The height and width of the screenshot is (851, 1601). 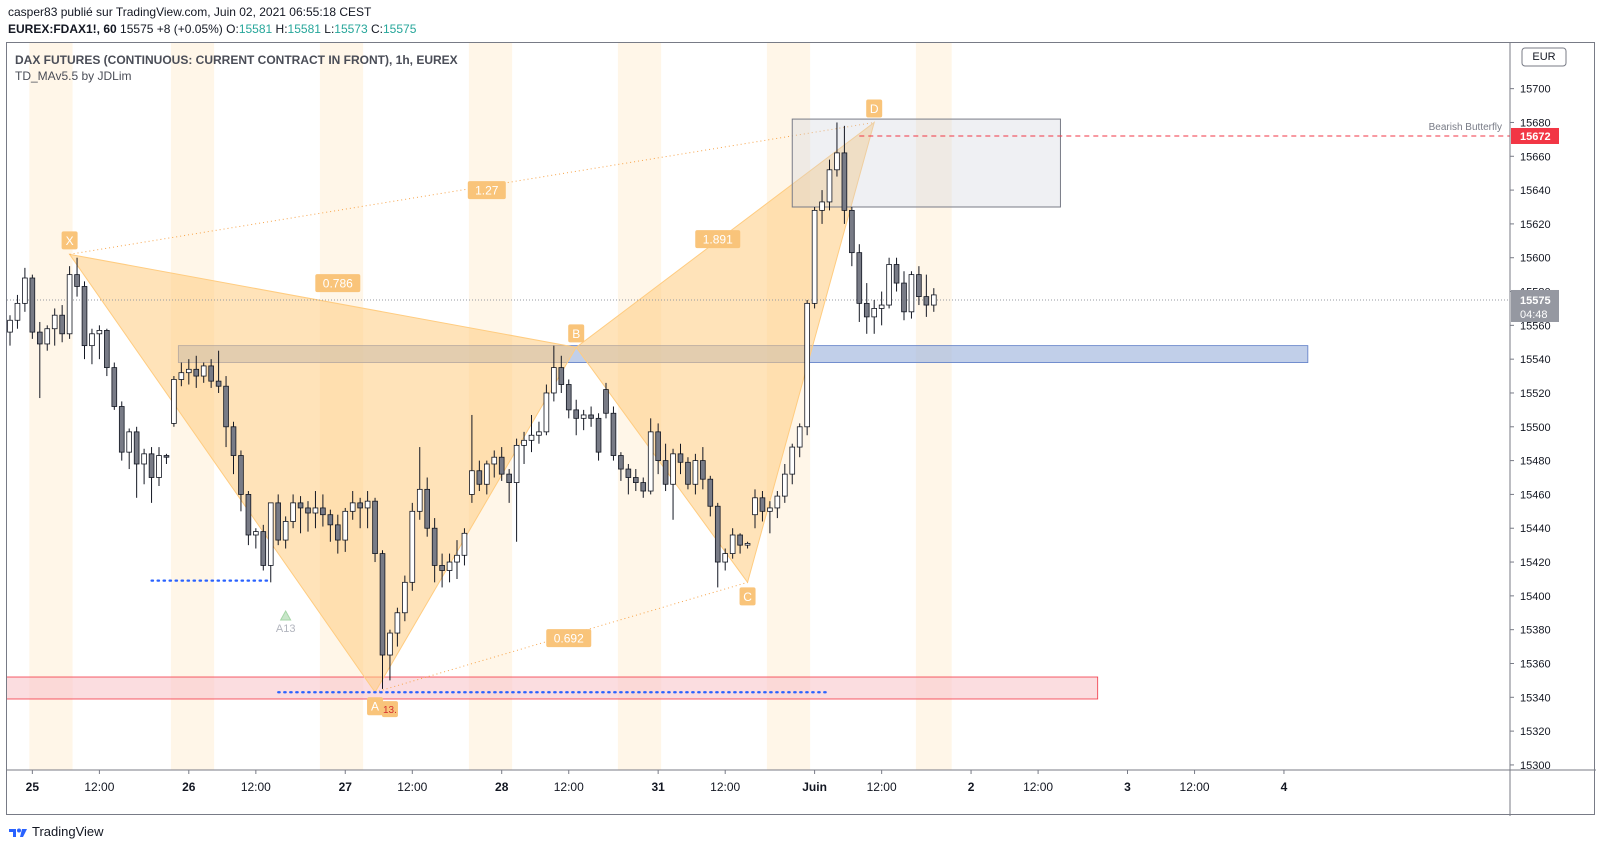 I want to click on currency-box, so click(x=1544, y=57).